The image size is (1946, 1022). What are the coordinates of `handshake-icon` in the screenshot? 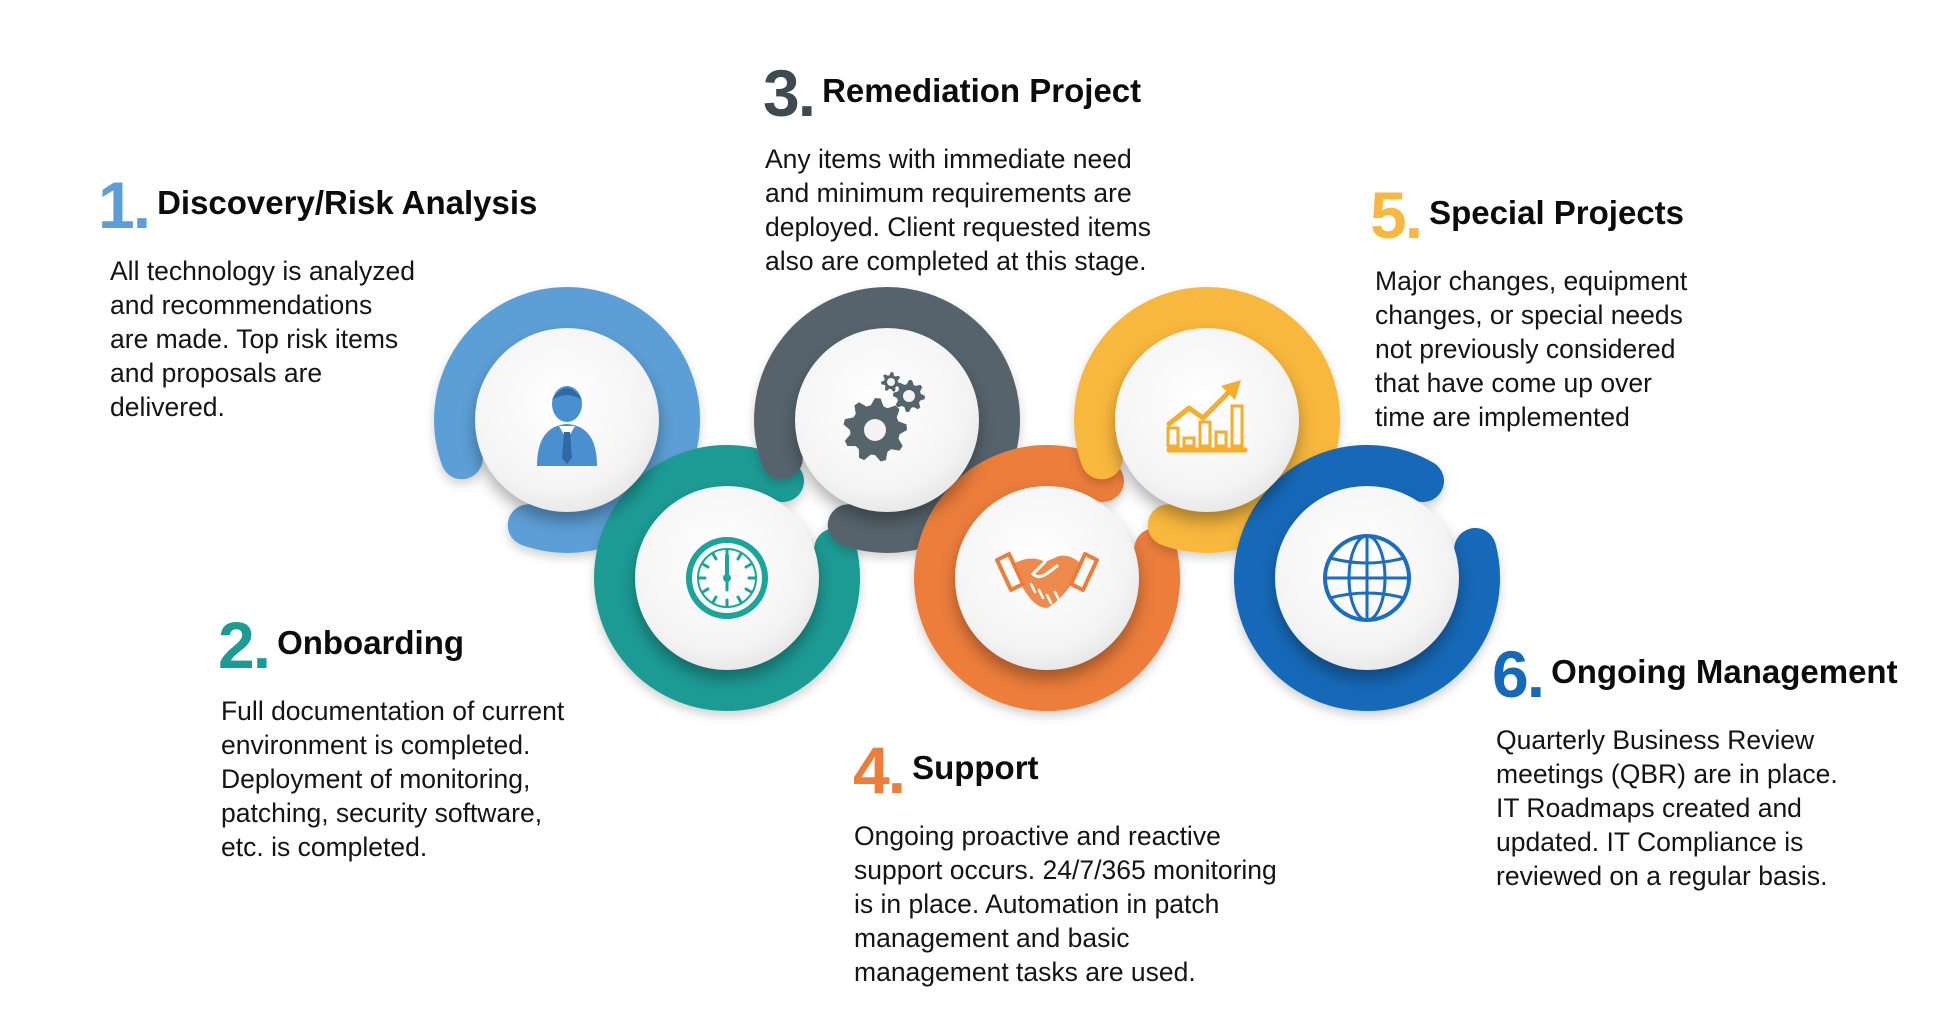 It's located at (1047, 580).